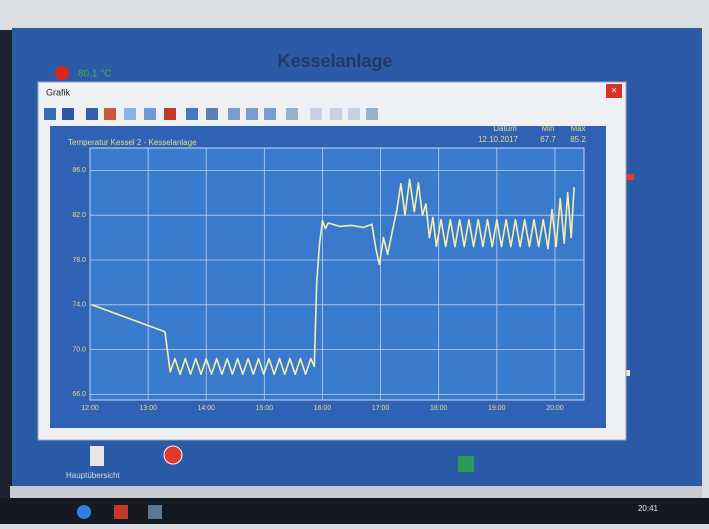 The width and height of the screenshot is (709, 529). What do you see at coordinates (555, 408) in the screenshot?
I see `x-tick-label: 20:00` at bounding box center [555, 408].